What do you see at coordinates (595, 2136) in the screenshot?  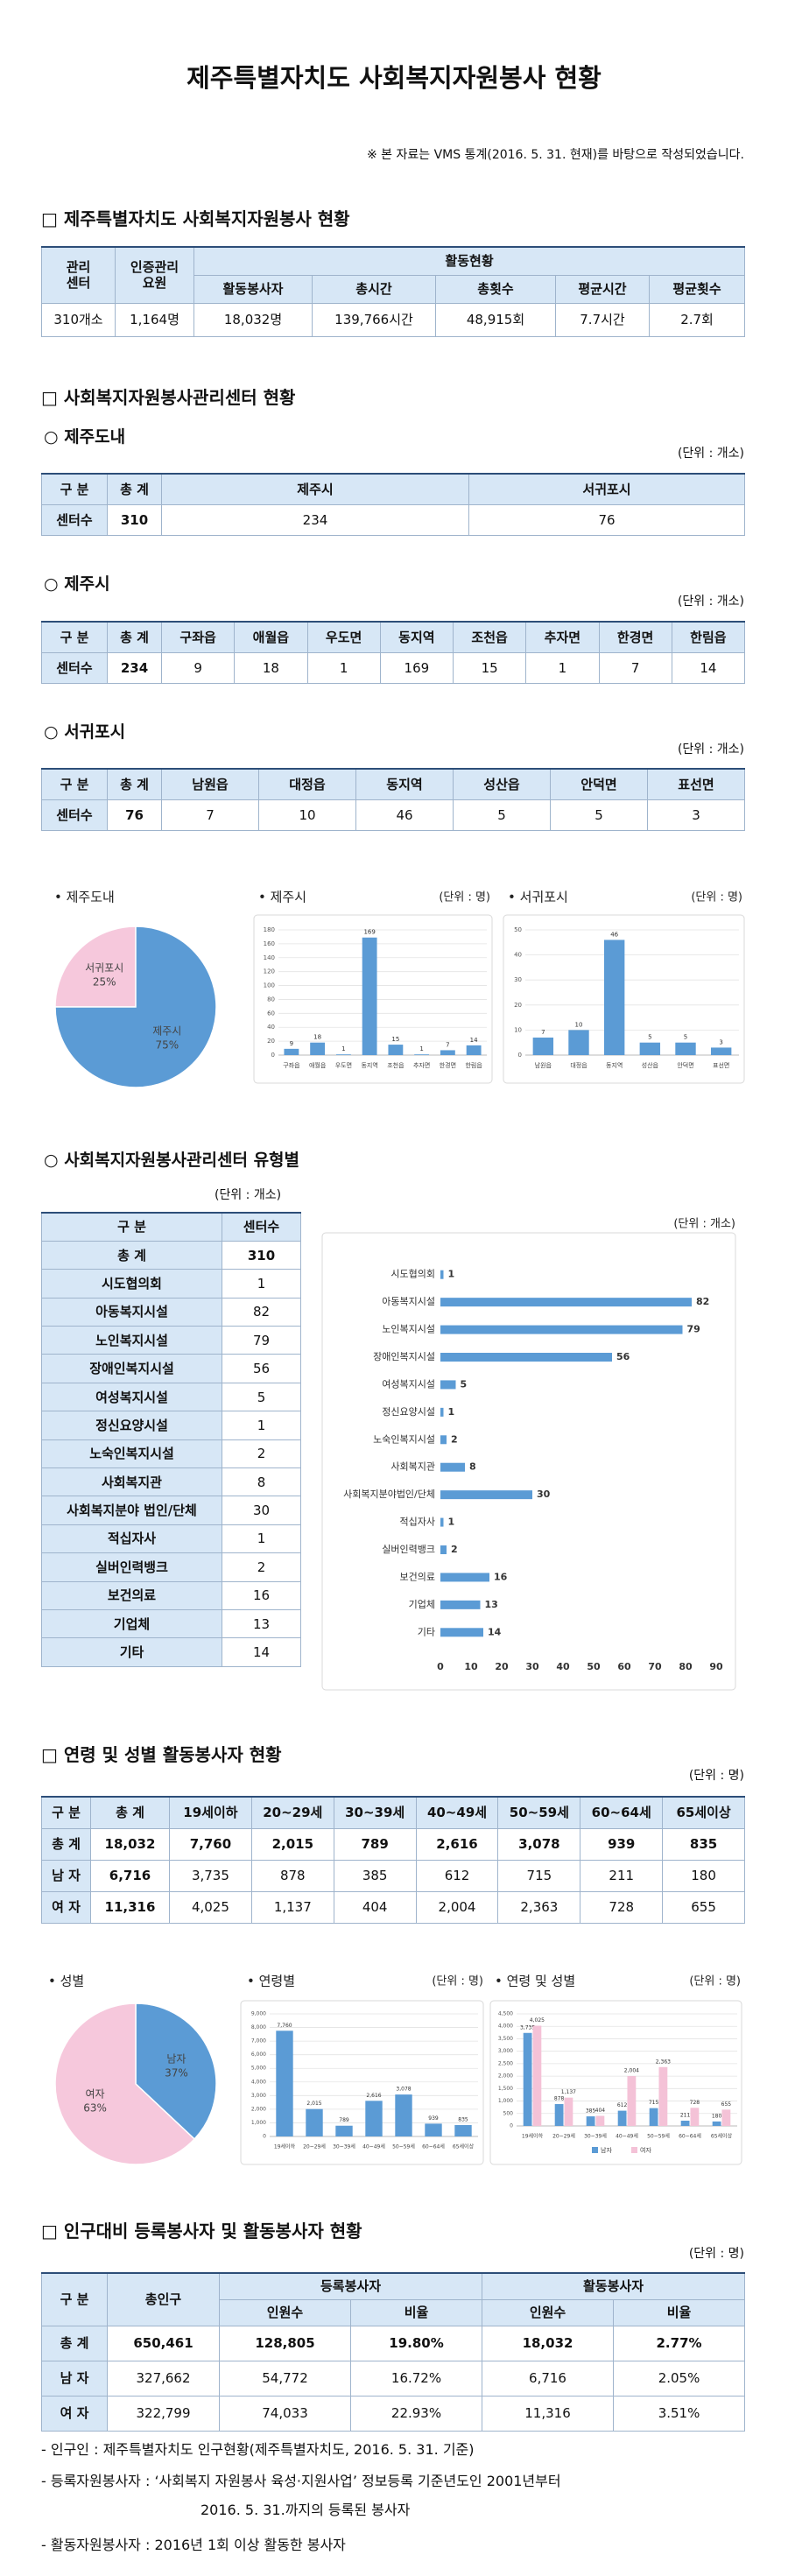 I see `x-tick-label: 30~39세` at bounding box center [595, 2136].